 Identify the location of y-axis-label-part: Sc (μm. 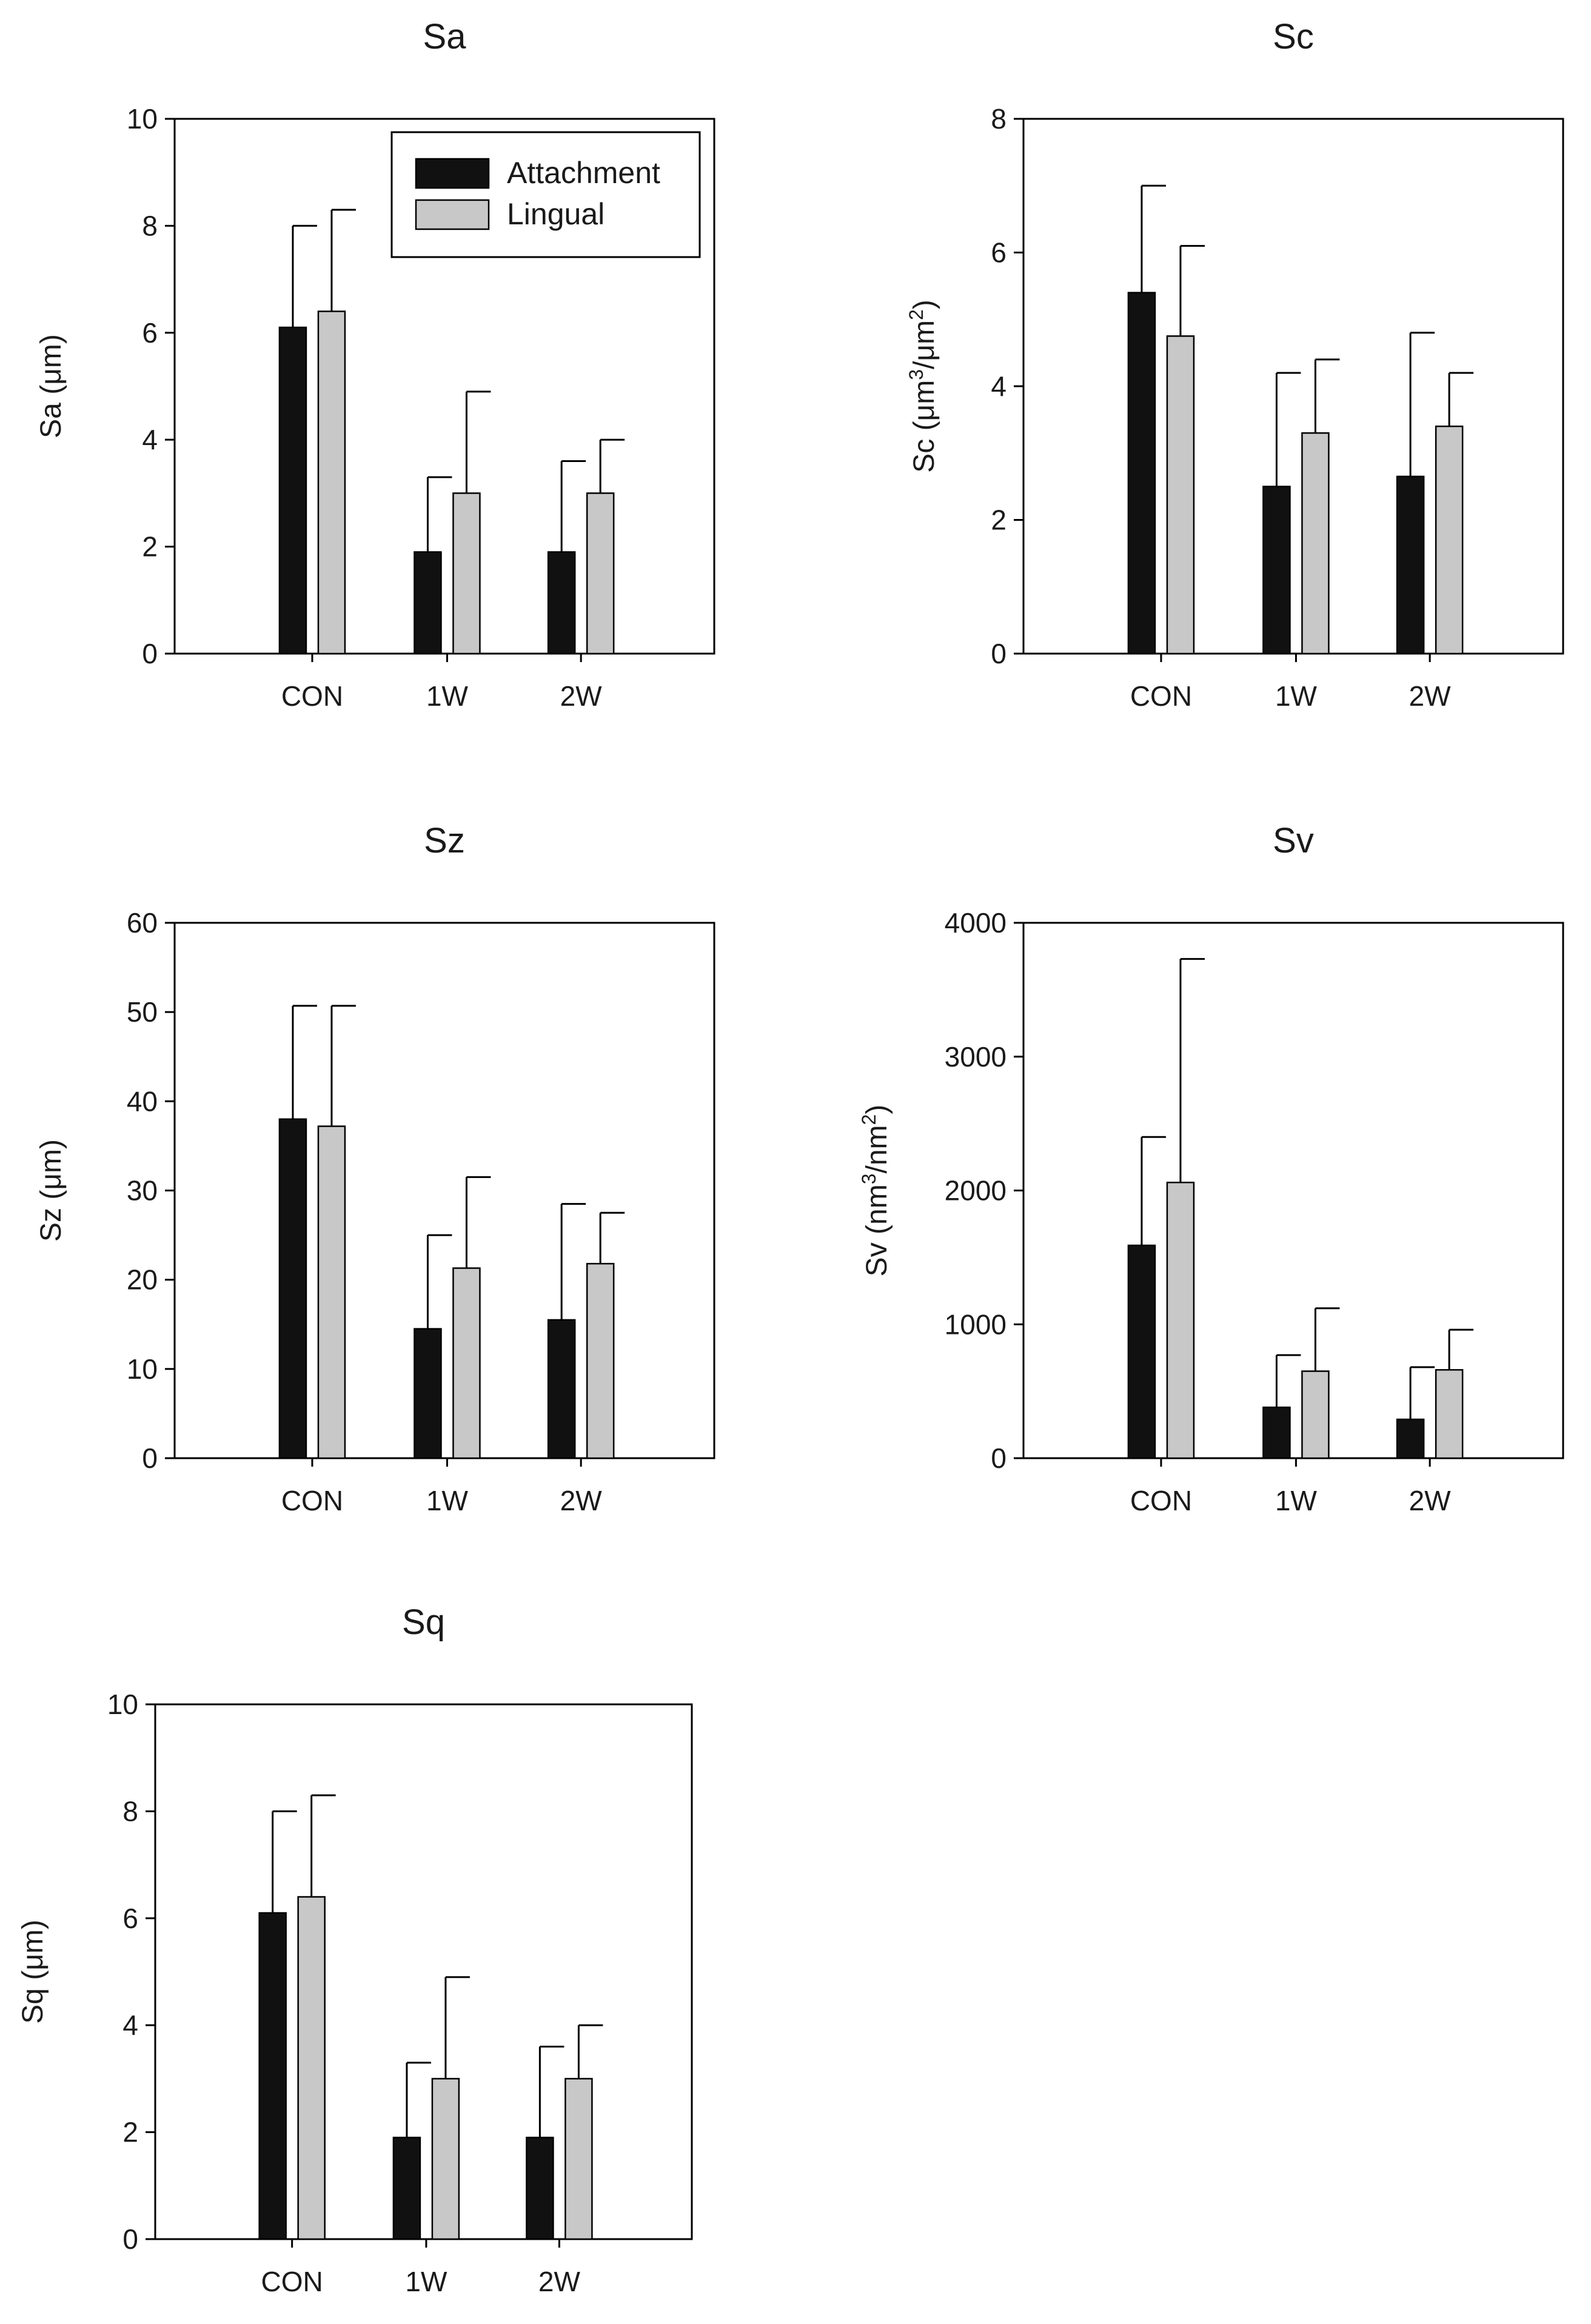
(924, 426).